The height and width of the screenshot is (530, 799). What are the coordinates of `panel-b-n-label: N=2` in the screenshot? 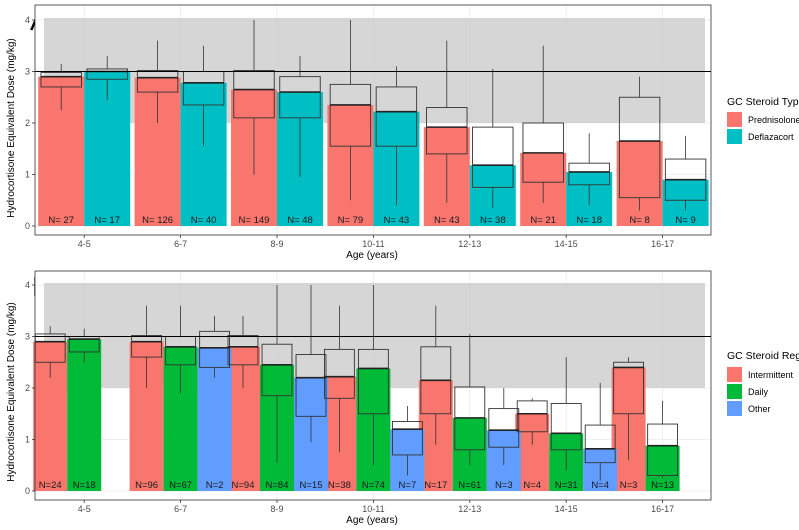 It's located at (215, 485).